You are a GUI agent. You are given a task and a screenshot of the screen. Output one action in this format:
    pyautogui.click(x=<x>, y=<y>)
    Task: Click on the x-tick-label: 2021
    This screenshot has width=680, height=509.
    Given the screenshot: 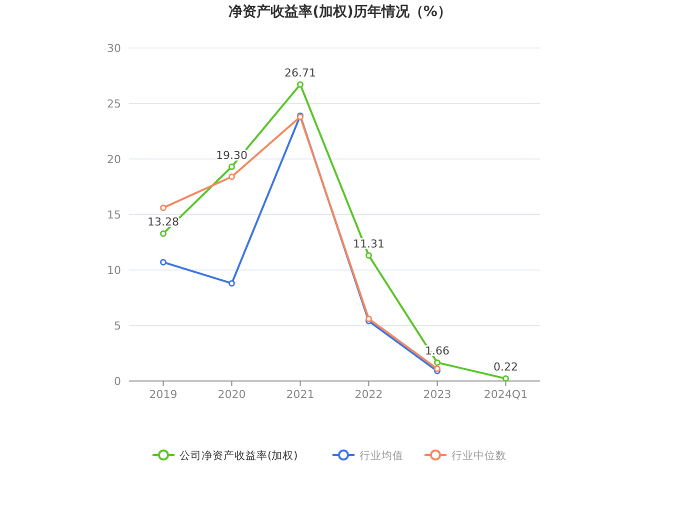 What is the action you would take?
    pyautogui.click(x=300, y=394)
    